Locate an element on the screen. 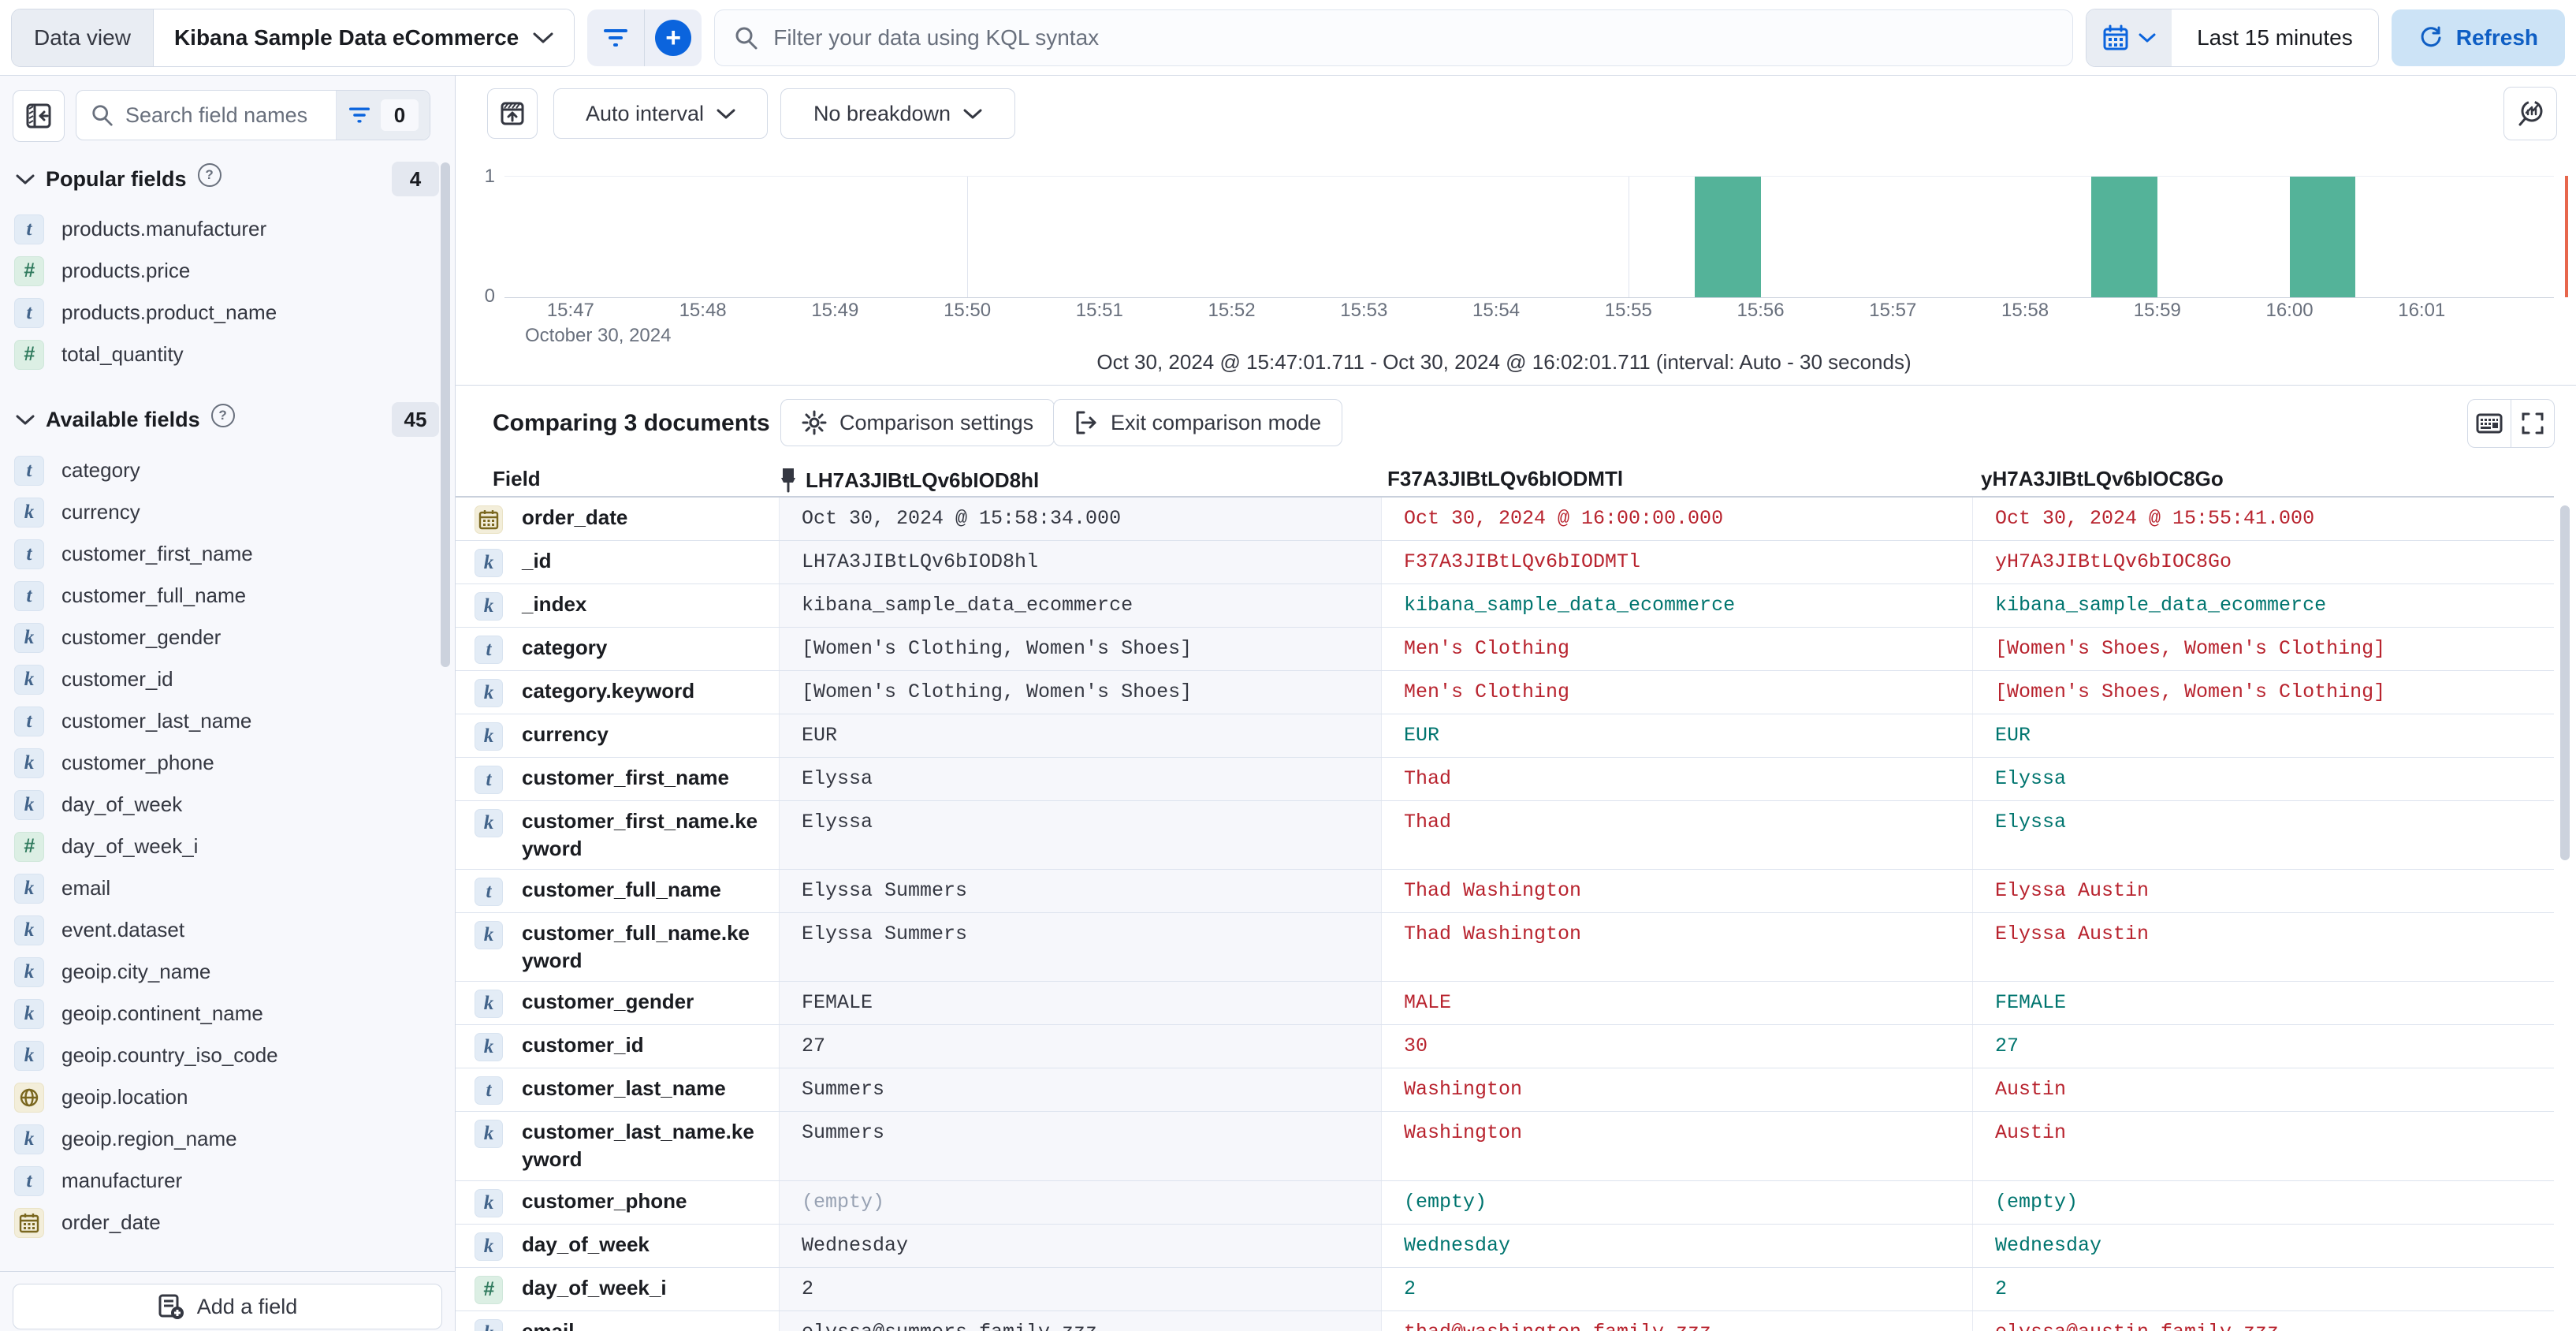  table-row: # day_of_week_i 2 2 2 is located at coordinates (1505, 1289).